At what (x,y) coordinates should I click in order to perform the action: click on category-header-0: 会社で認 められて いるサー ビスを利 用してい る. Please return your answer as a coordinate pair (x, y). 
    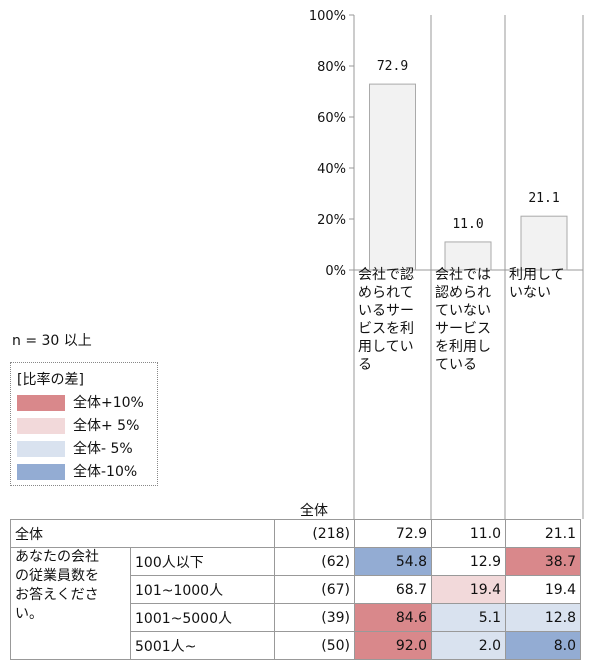
    Looking at the image, I should click on (386, 320).